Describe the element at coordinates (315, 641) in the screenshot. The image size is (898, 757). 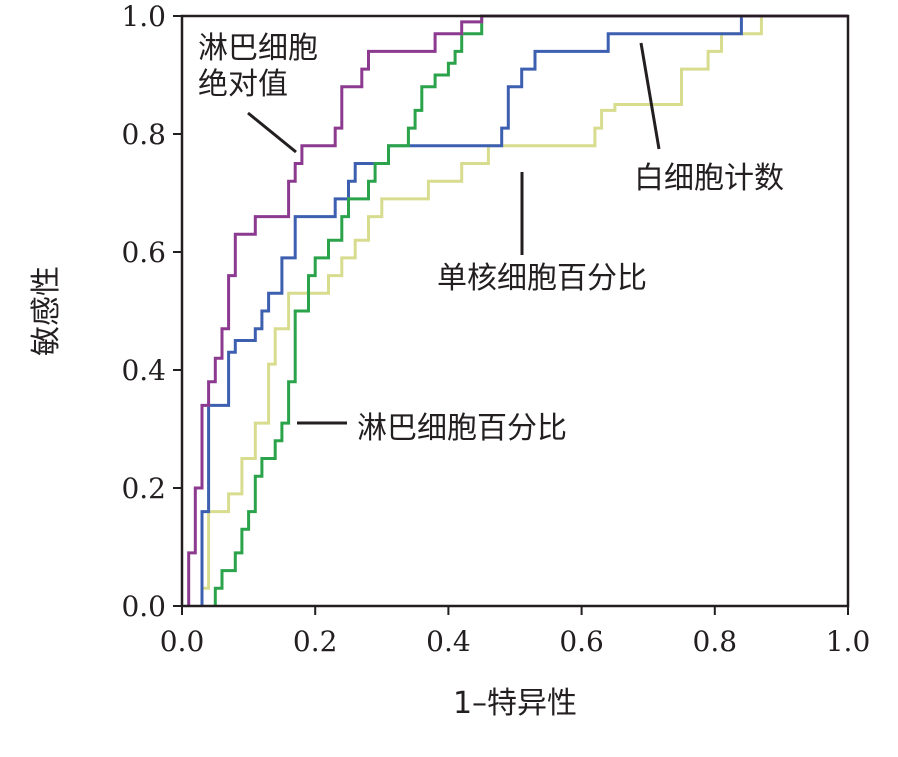
I see `x-tick-label: 0.2` at that location.